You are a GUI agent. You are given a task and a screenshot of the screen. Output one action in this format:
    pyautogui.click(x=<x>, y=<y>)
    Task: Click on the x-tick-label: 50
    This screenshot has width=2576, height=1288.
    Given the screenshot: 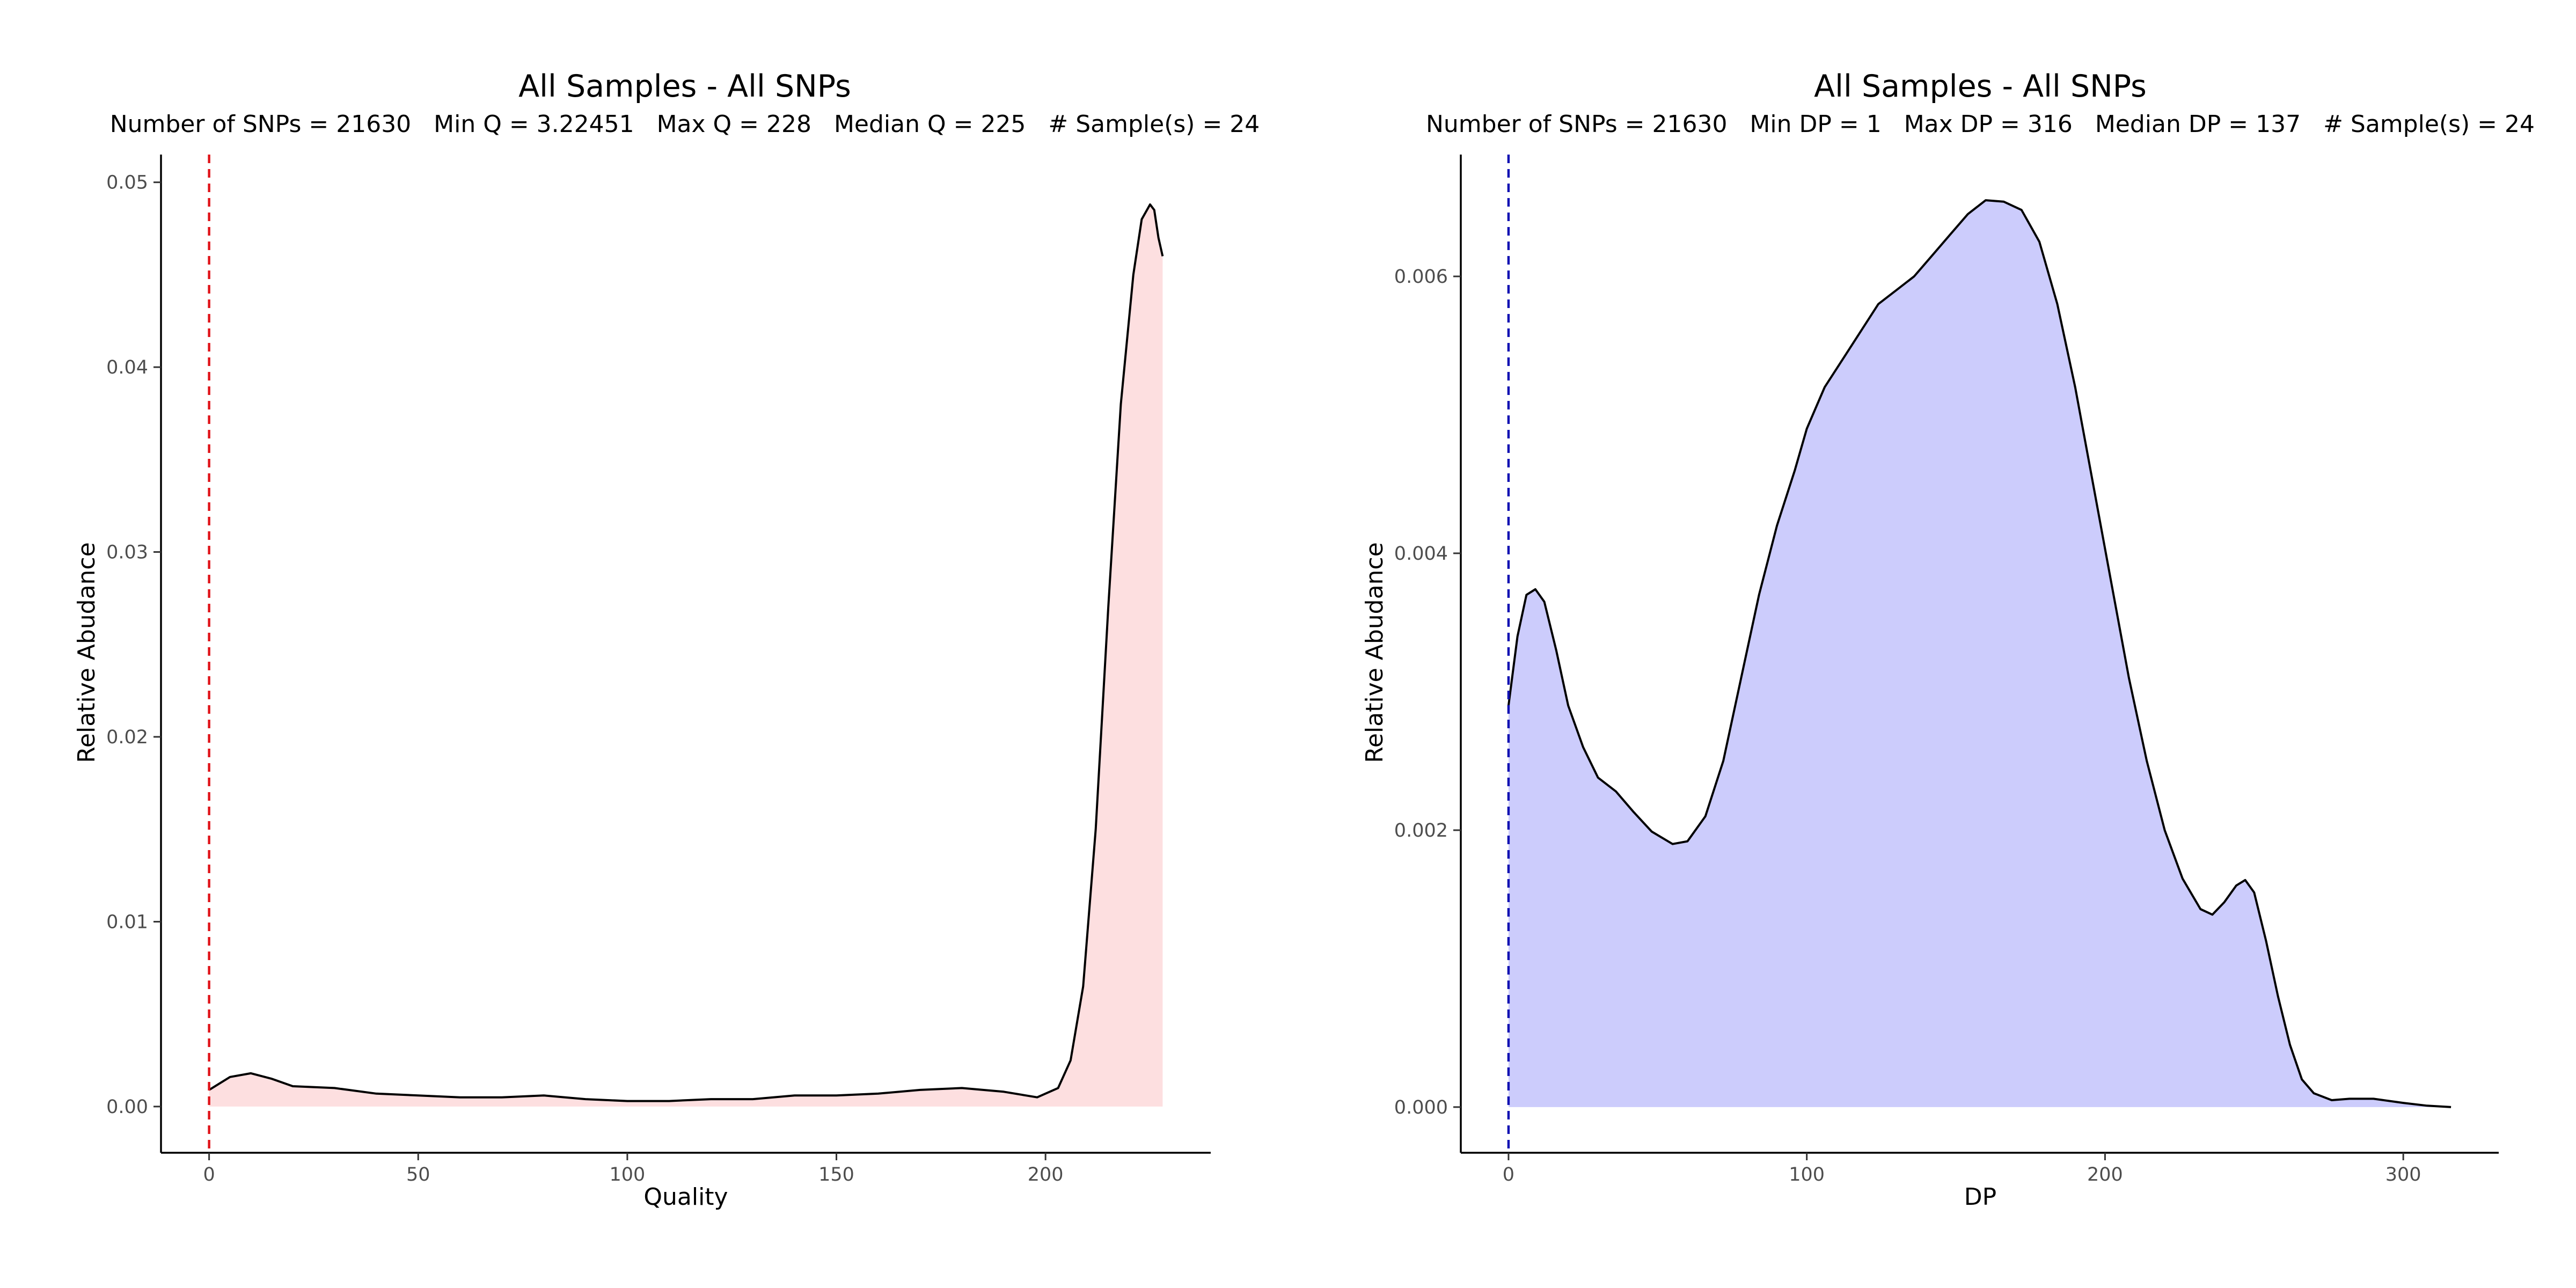 What is the action you would take?
    pyautogui.click(x=418, y=1174)
    